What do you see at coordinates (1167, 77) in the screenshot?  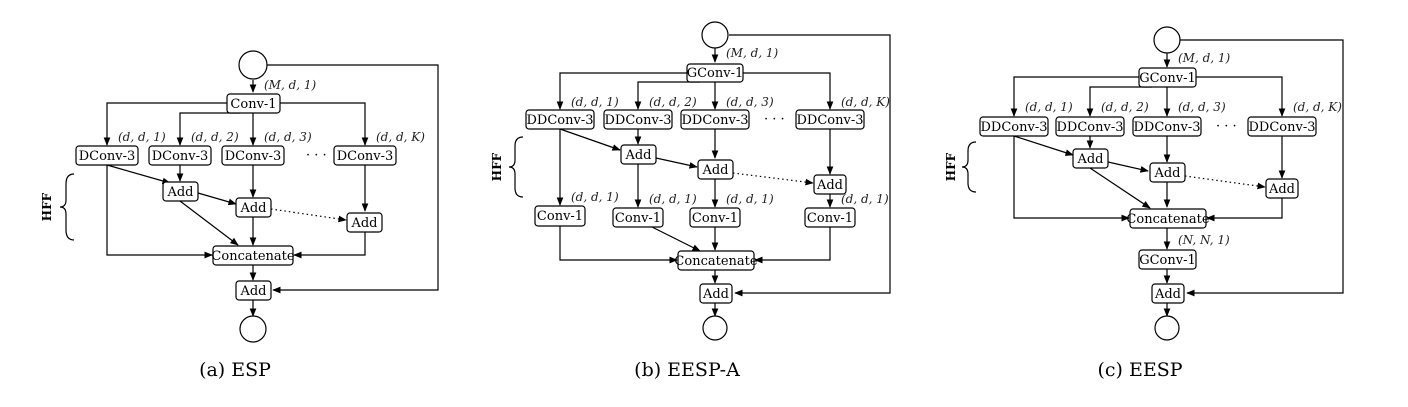 I see `eesp-gconv1-box: GConv-1` at bounding box center [1167, 77].